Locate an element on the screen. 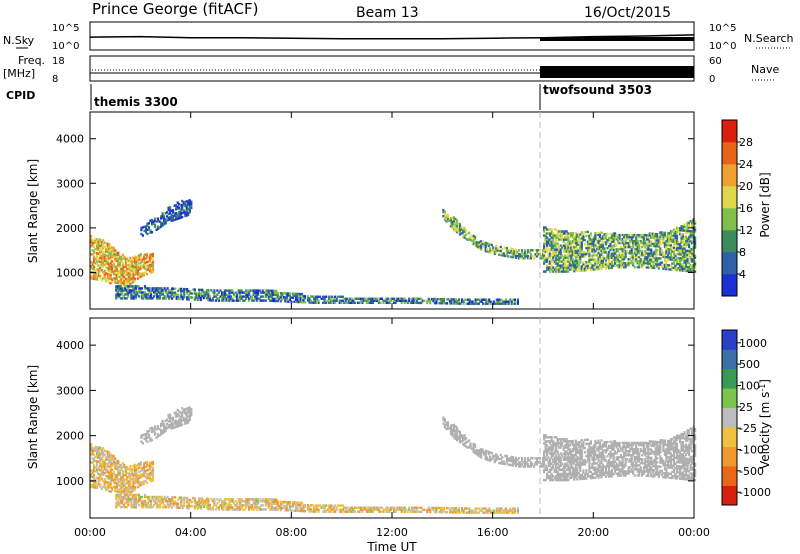 Image resolution: width=800 pixels, height=554 pixels. y-tick-label: 4000 is located at coordinates (70, 139).